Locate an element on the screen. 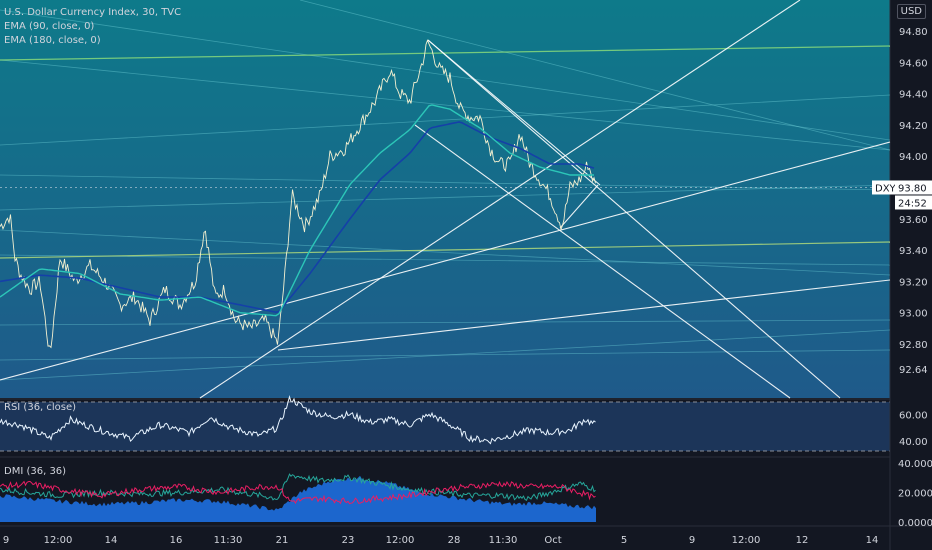 The height and width of the screenshot is (550, 932). minus-di-series is located at coordinates (298, 492).